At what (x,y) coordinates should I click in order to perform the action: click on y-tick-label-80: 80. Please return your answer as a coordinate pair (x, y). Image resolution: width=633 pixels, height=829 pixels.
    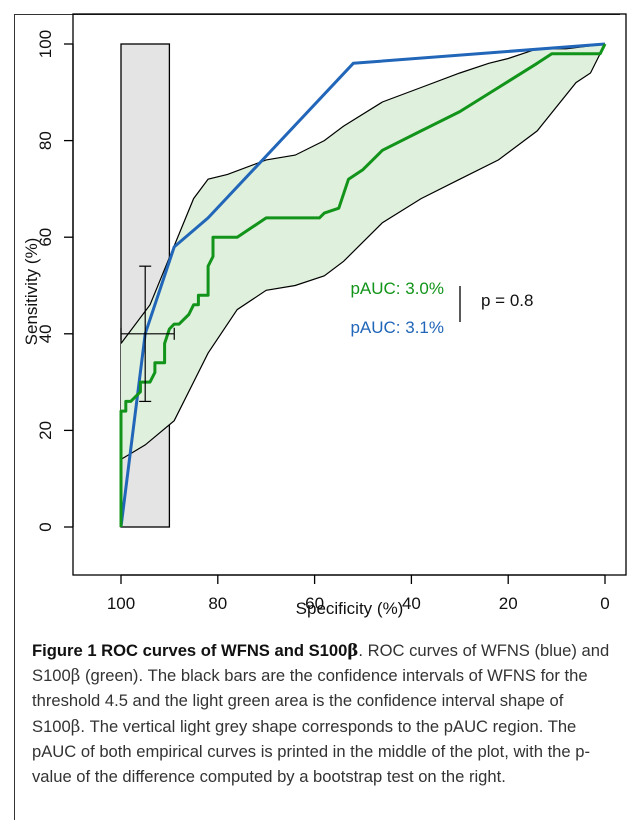
    Looking at the image, I should click on (45, 140).